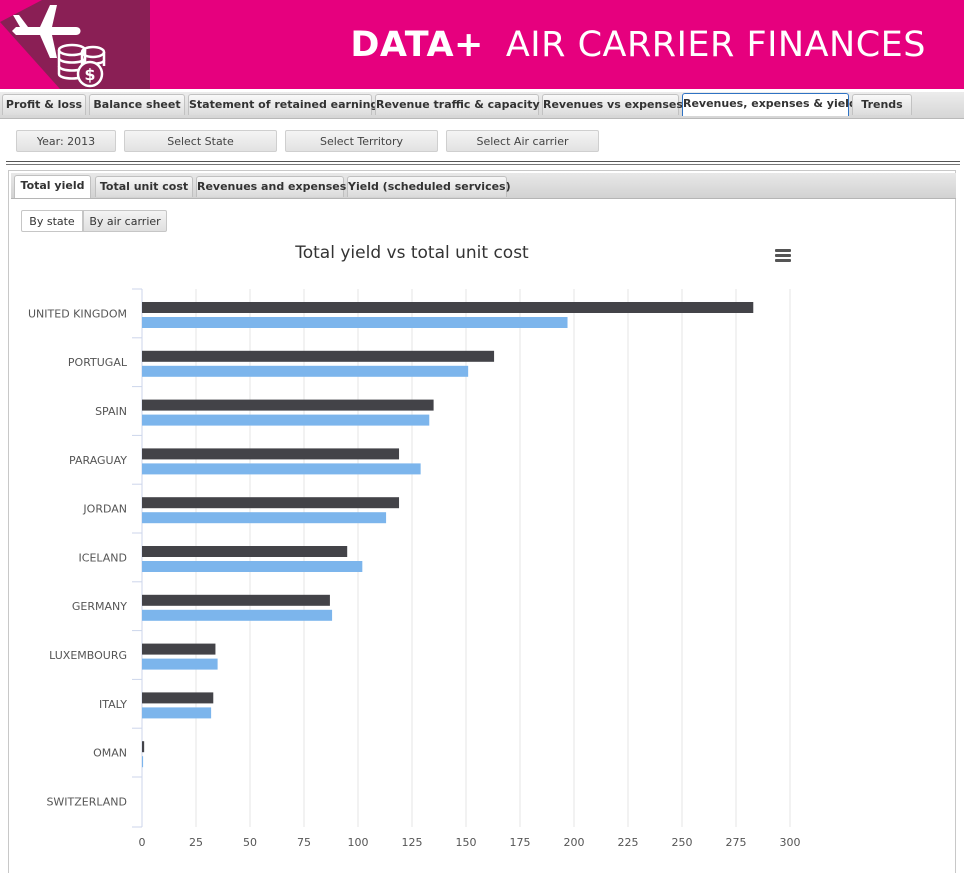 The width and height of the screenshot is (964, 873). Describe the element at coordinates (66, 141) in the screenshot. I see `year-select-button: Year: 2013` at that location.